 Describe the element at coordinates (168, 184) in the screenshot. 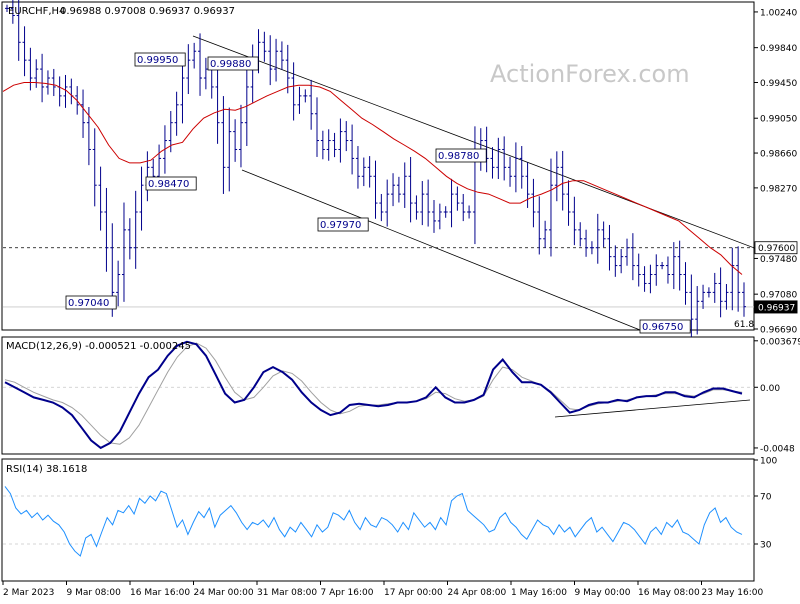

I see `annotation-label: 0.98470` at that location.